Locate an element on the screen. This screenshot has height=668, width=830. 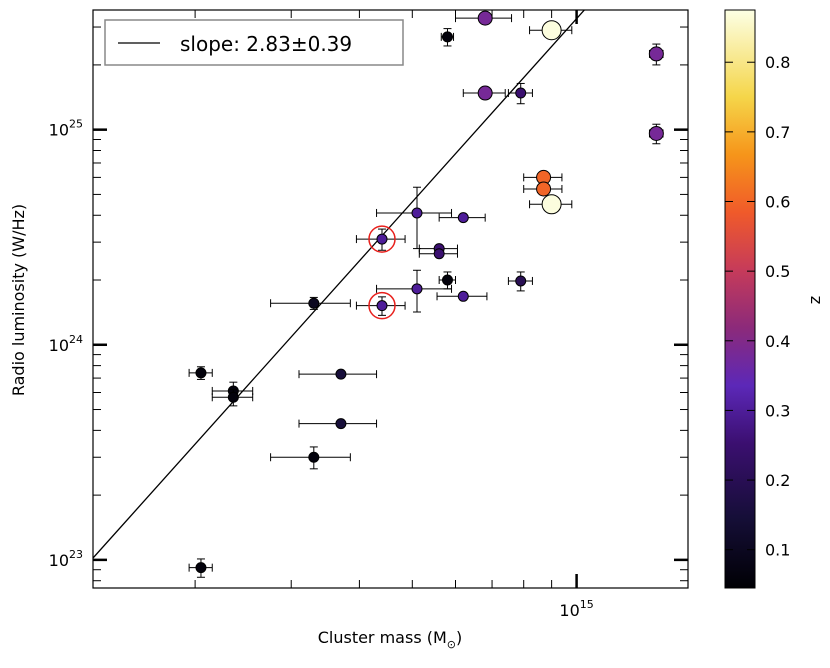
colorbar-tick-label: 0.8 is located at coordinates (777, 62).